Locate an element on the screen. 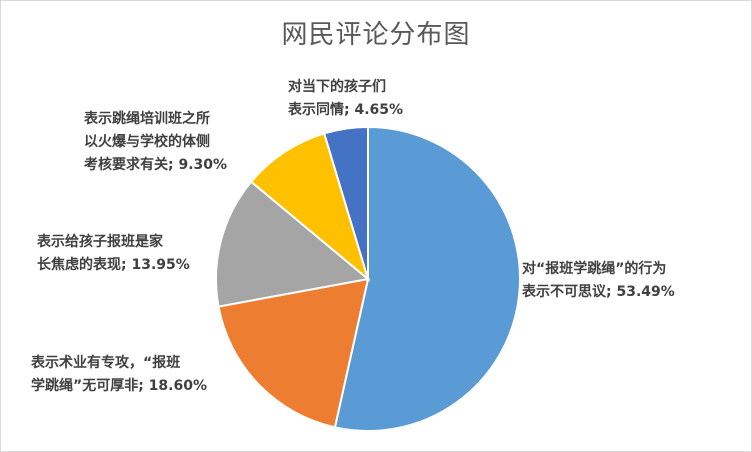  data-label-slice-4: 表示跳绳培训班之所 以火爆与学校的体侧 考核要求有关; 9.30% is located at coordinates (156, 142).